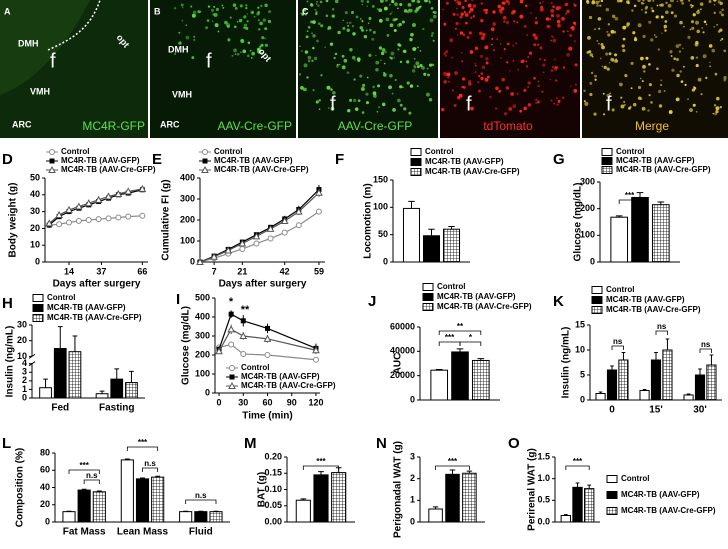  What do you see at coordinates (706, 344) in the screenshot?
I see `significance-label: ns` at bounding box center [706, 344].